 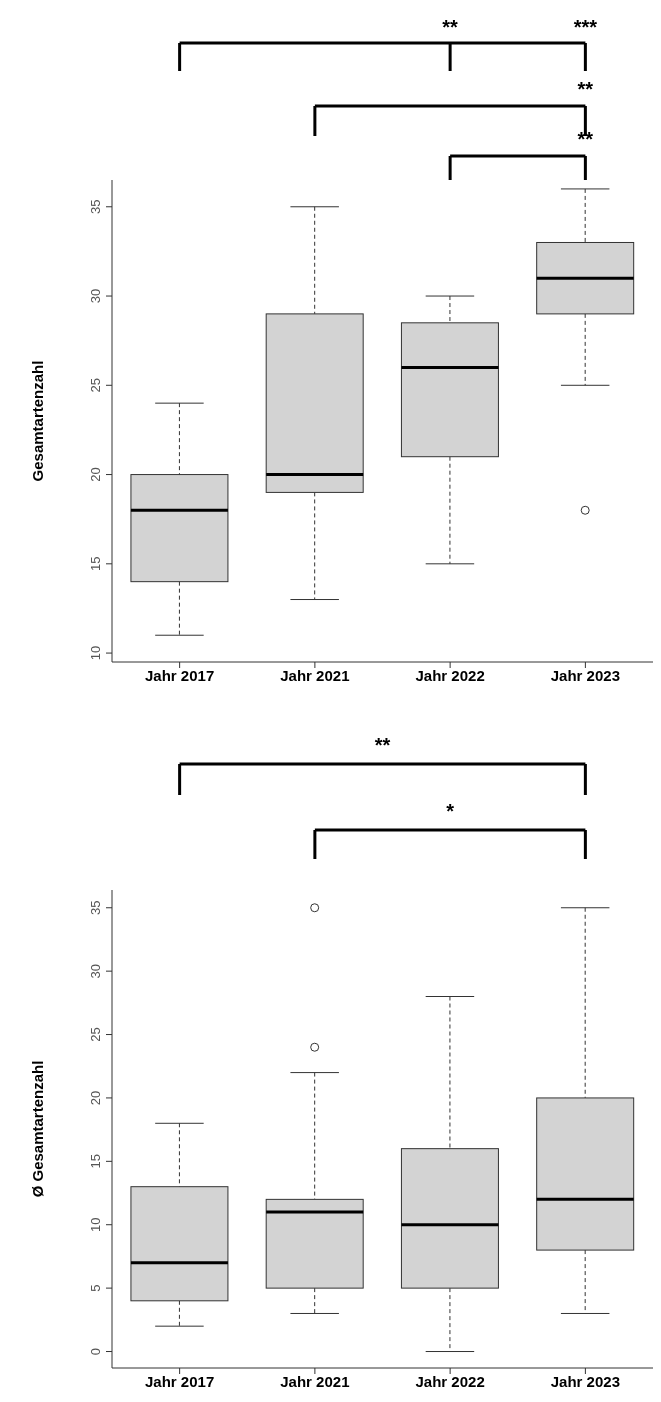 What do you see at coordinates (38, 1129) in the screenshot?
I see `y-axis-title: Ø Gesamtartenzahl` at bounding box center [38, 1129].